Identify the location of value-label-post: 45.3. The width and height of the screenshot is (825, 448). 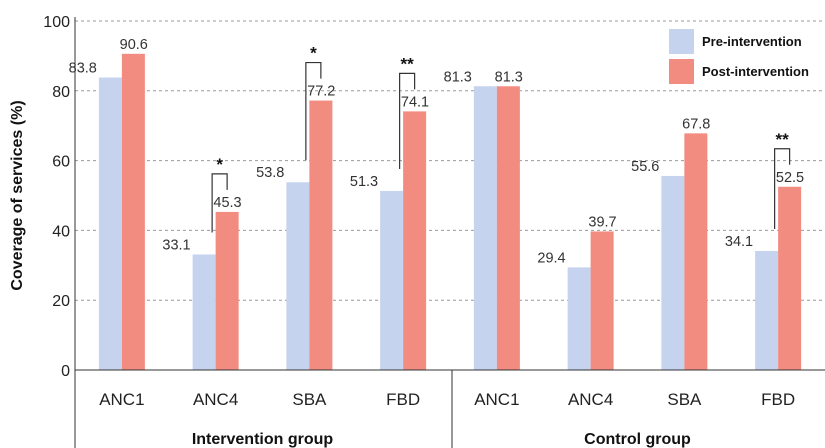
(227, 203).